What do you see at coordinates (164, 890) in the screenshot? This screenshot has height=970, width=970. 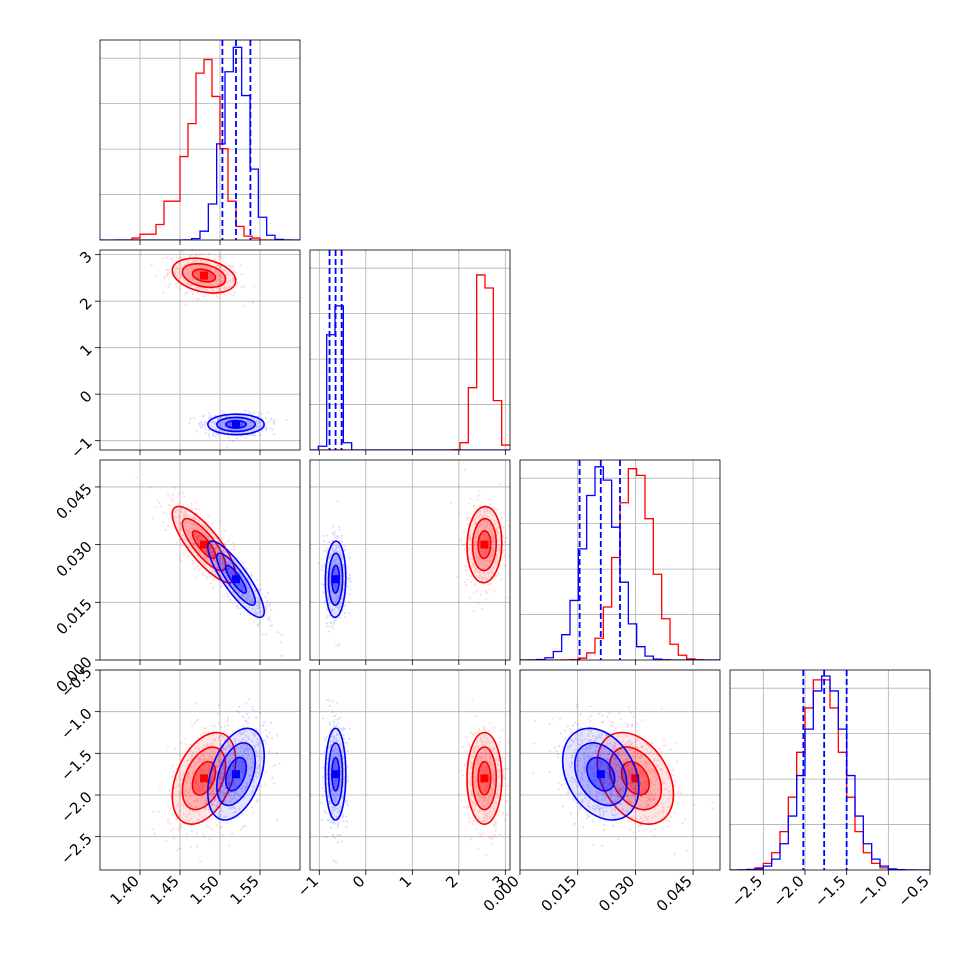 I see `x-tick-label: 1.45` at bounding box center [164, 890].